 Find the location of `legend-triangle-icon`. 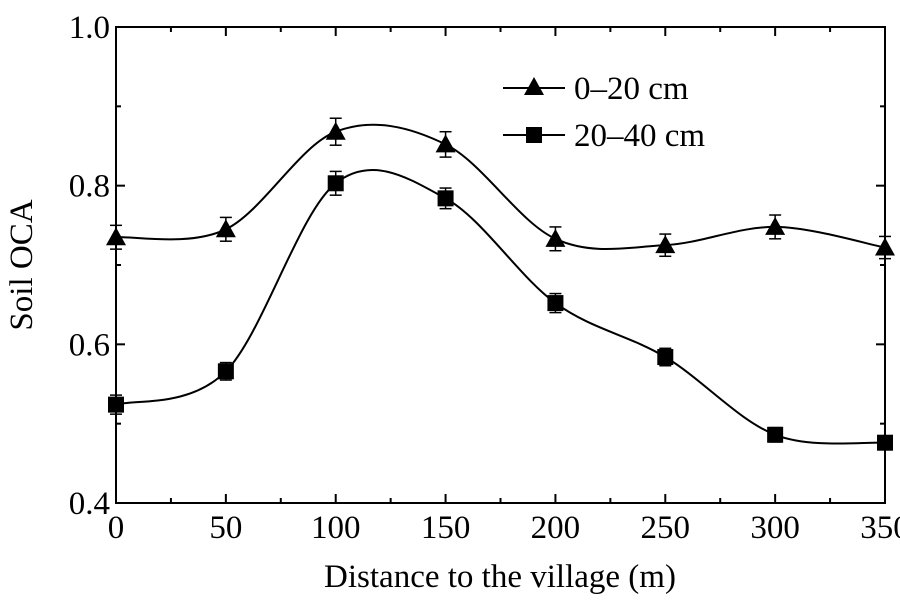

legend-triangle-icon is located at coordinates (534, 86).